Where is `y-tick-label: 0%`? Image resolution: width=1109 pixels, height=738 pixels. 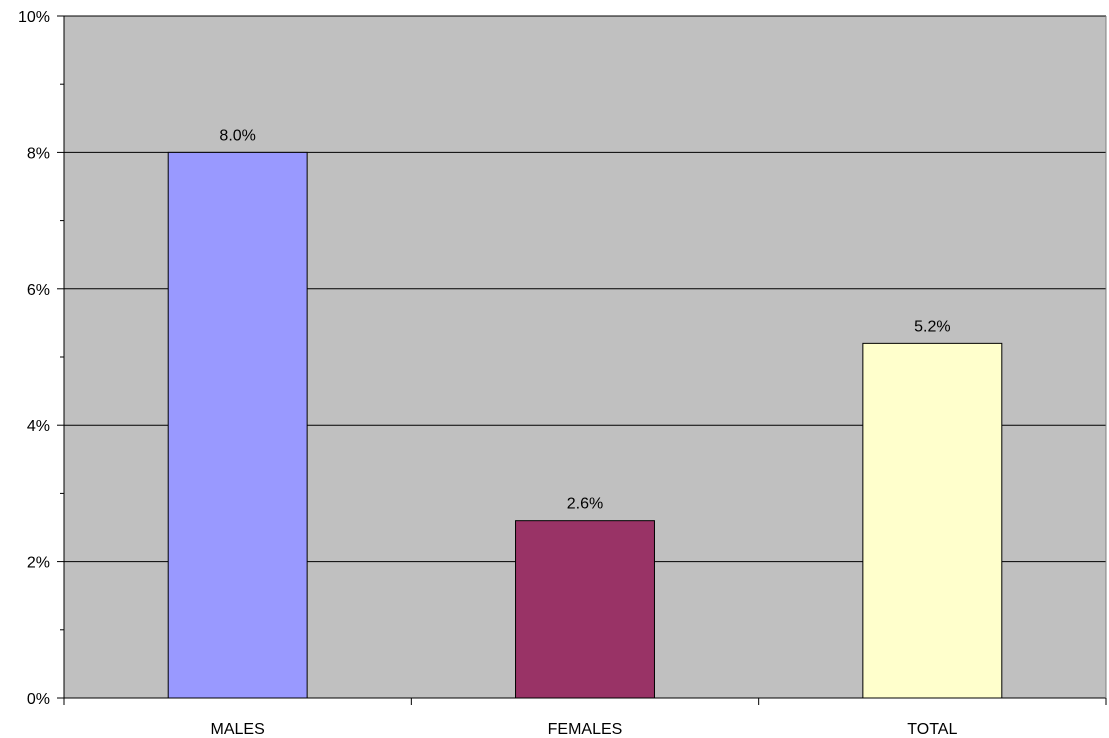
y-tick-label: 0% is located at coordinates (38, 699).